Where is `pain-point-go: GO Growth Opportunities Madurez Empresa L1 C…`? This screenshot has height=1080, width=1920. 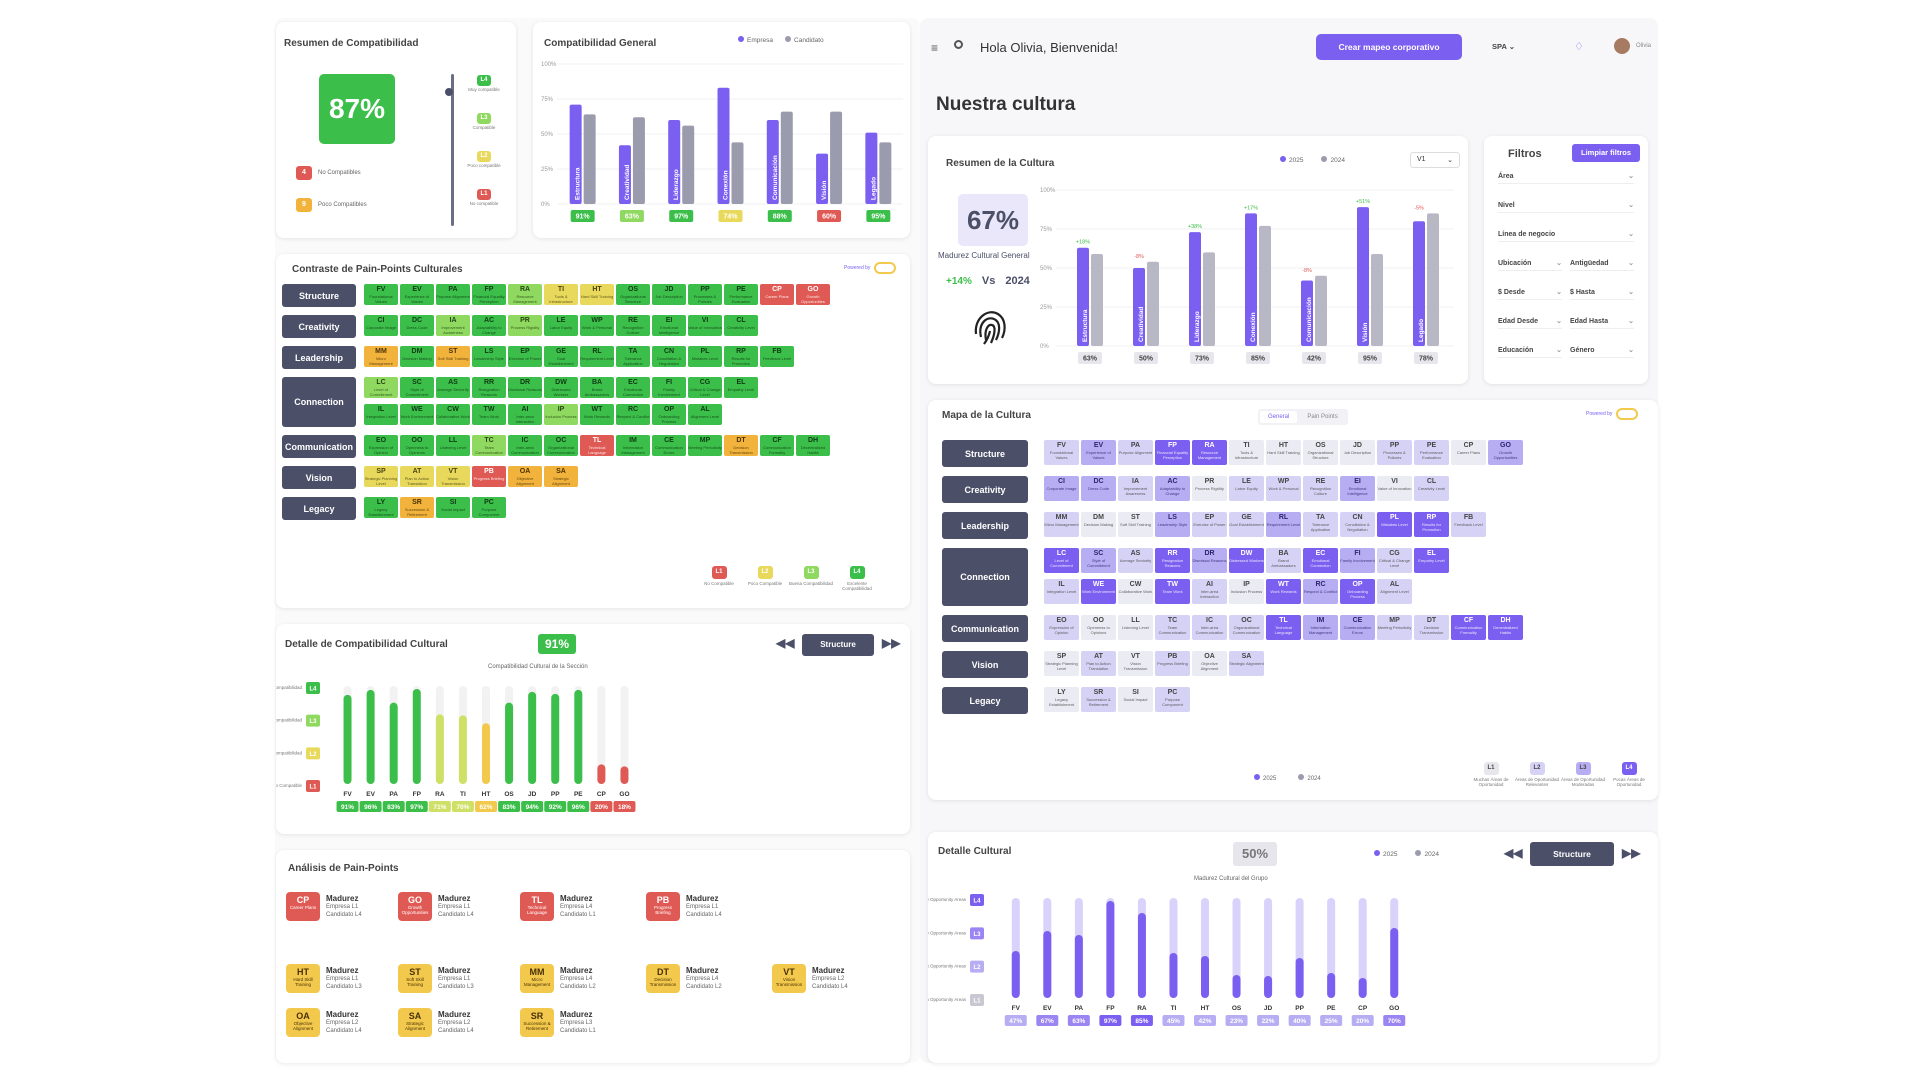
pain-point-go: GO Growth Opportunities Madurez Empresa L1 C… is located at coordinates (436, 906).